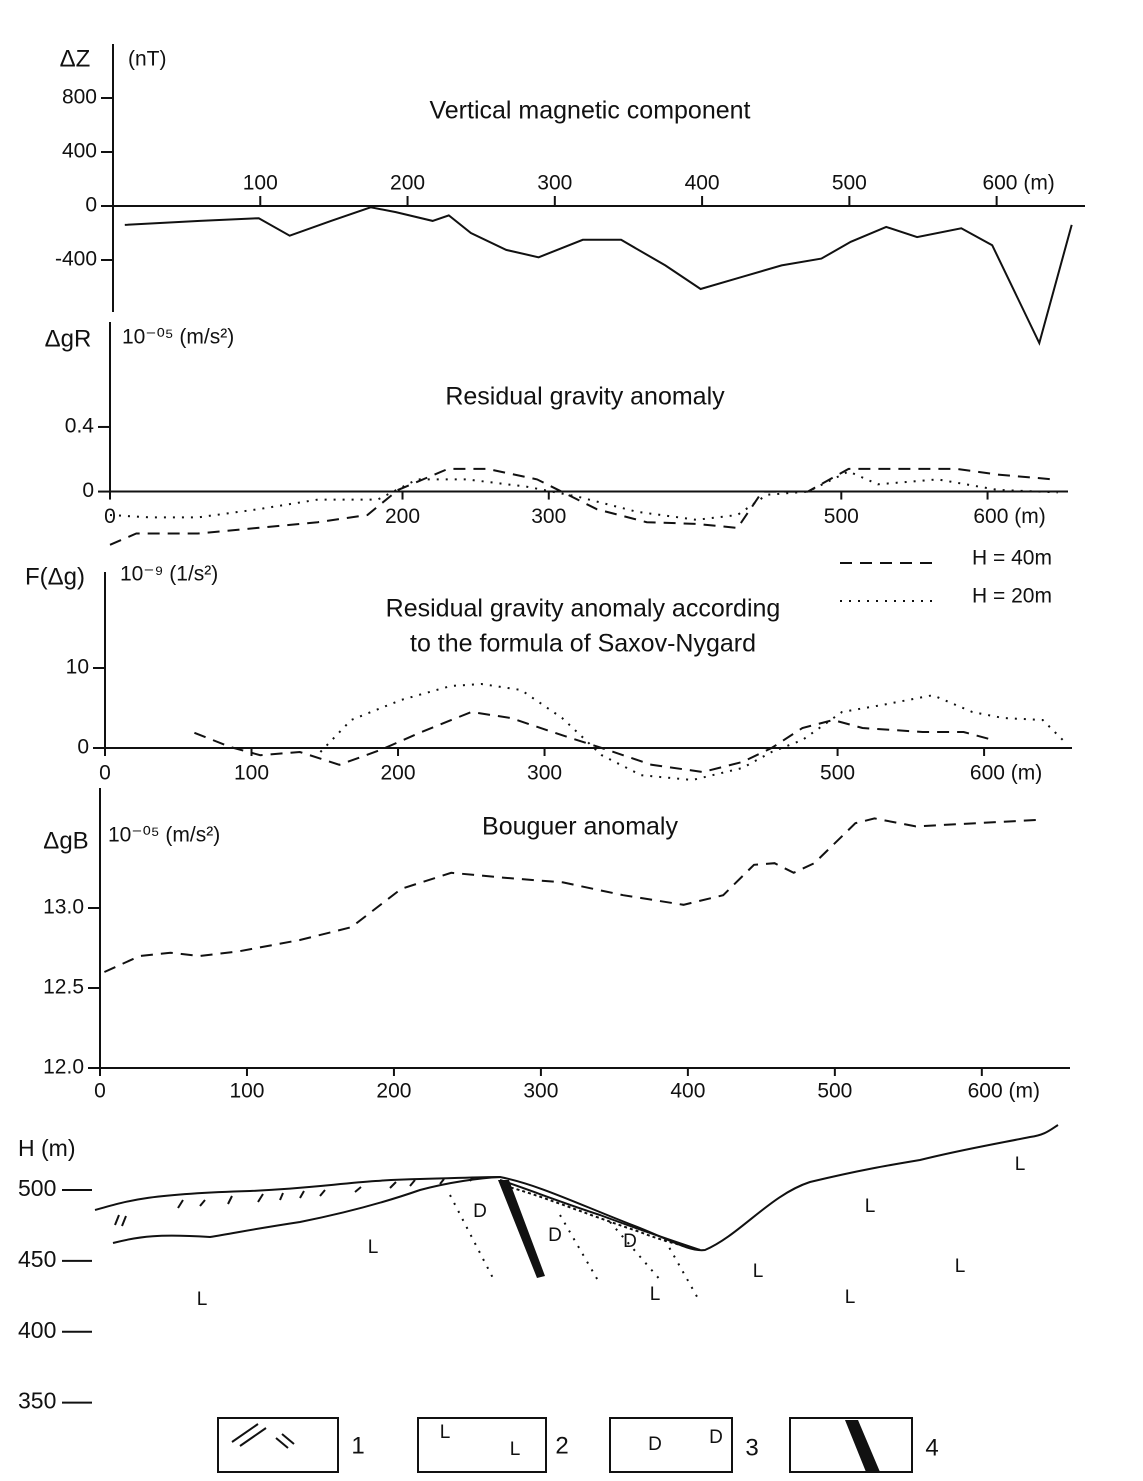 This screenshot has width=1143, height=1481. Describe the element at coordinates (583, 644) in the screenshot. I see `chart-title: to the formula of Saxov-Nygard` at that location.